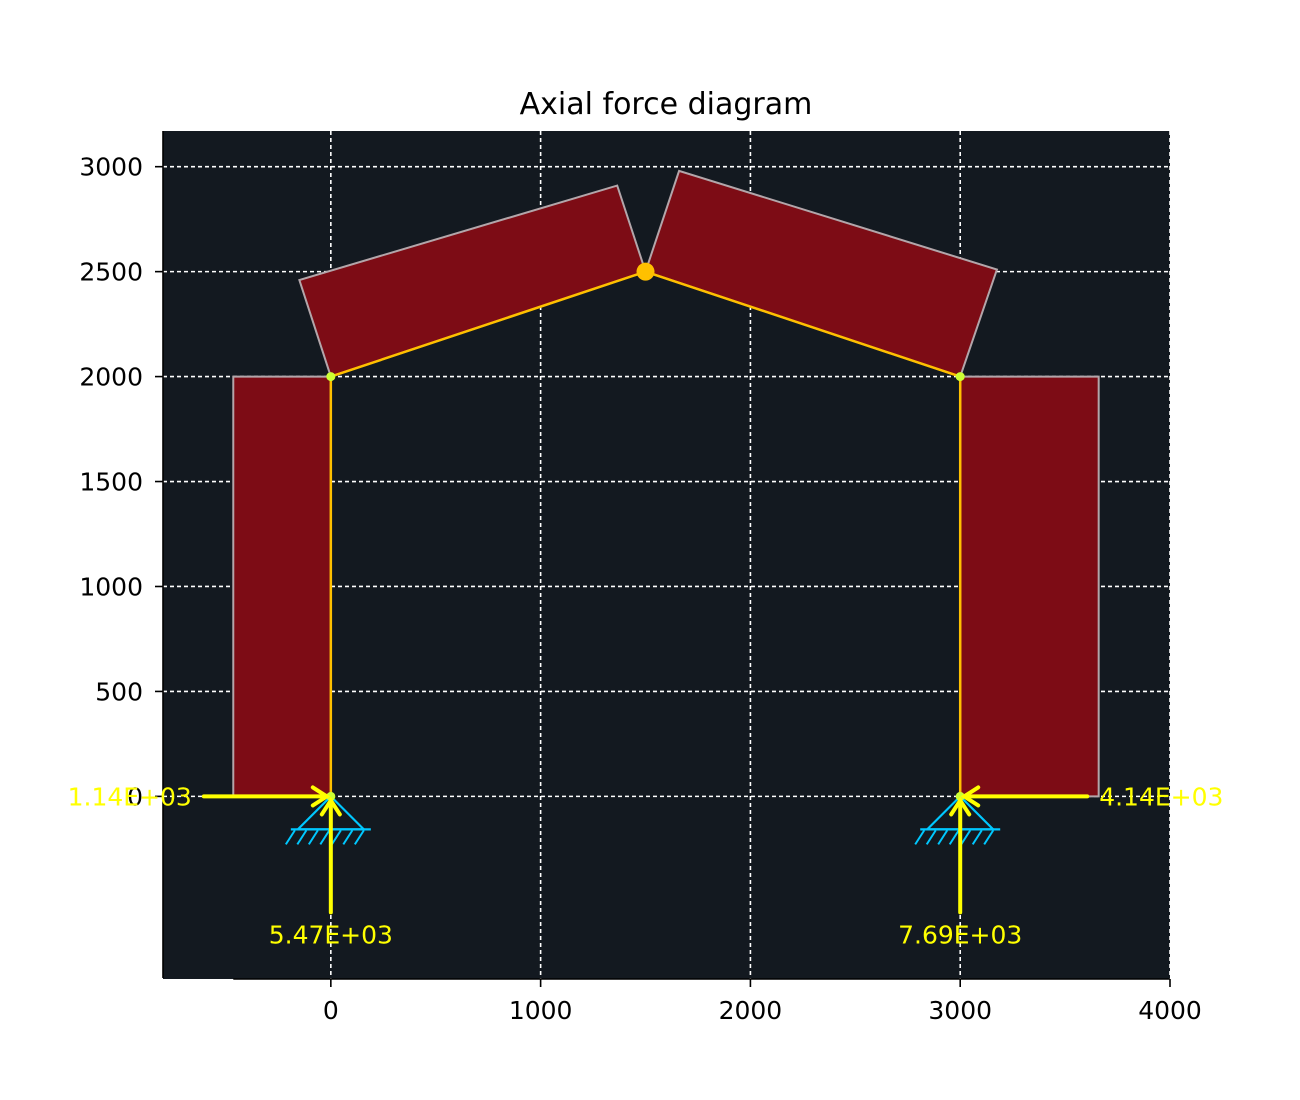 This screenshot has width=1300, height=1100. Describe the element at coordinates (111, 377) in the screenshot. I see `y-tick-label: 2000` at that location.